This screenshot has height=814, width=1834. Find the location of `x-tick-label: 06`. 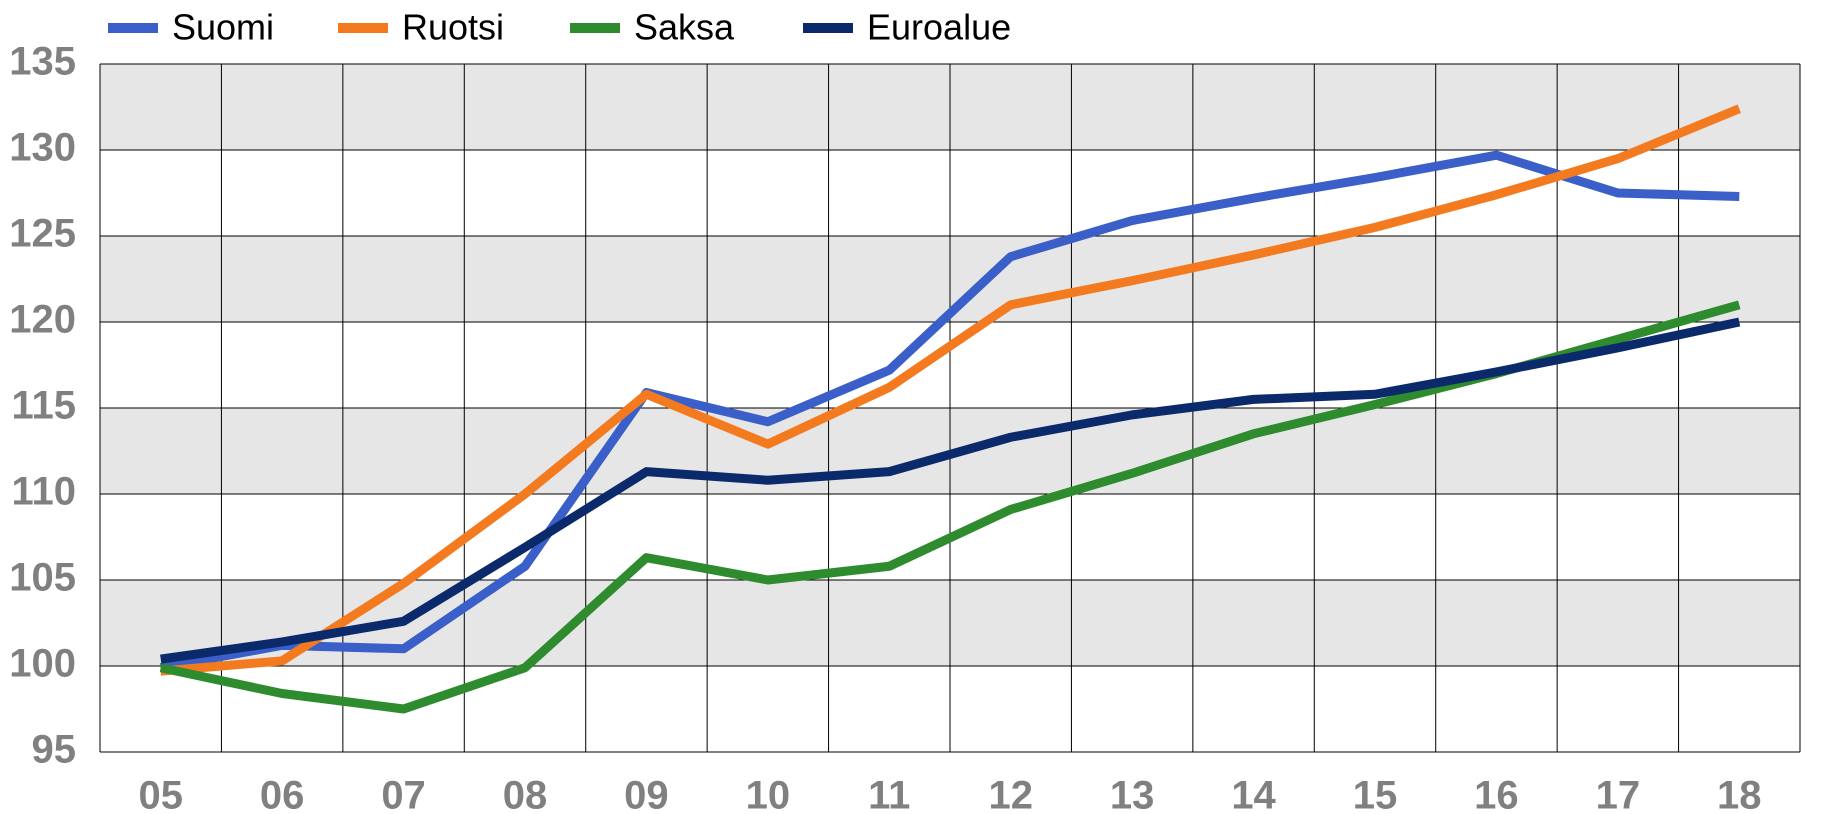

x-tick-label: 06 is located at coordinates (282, 794).